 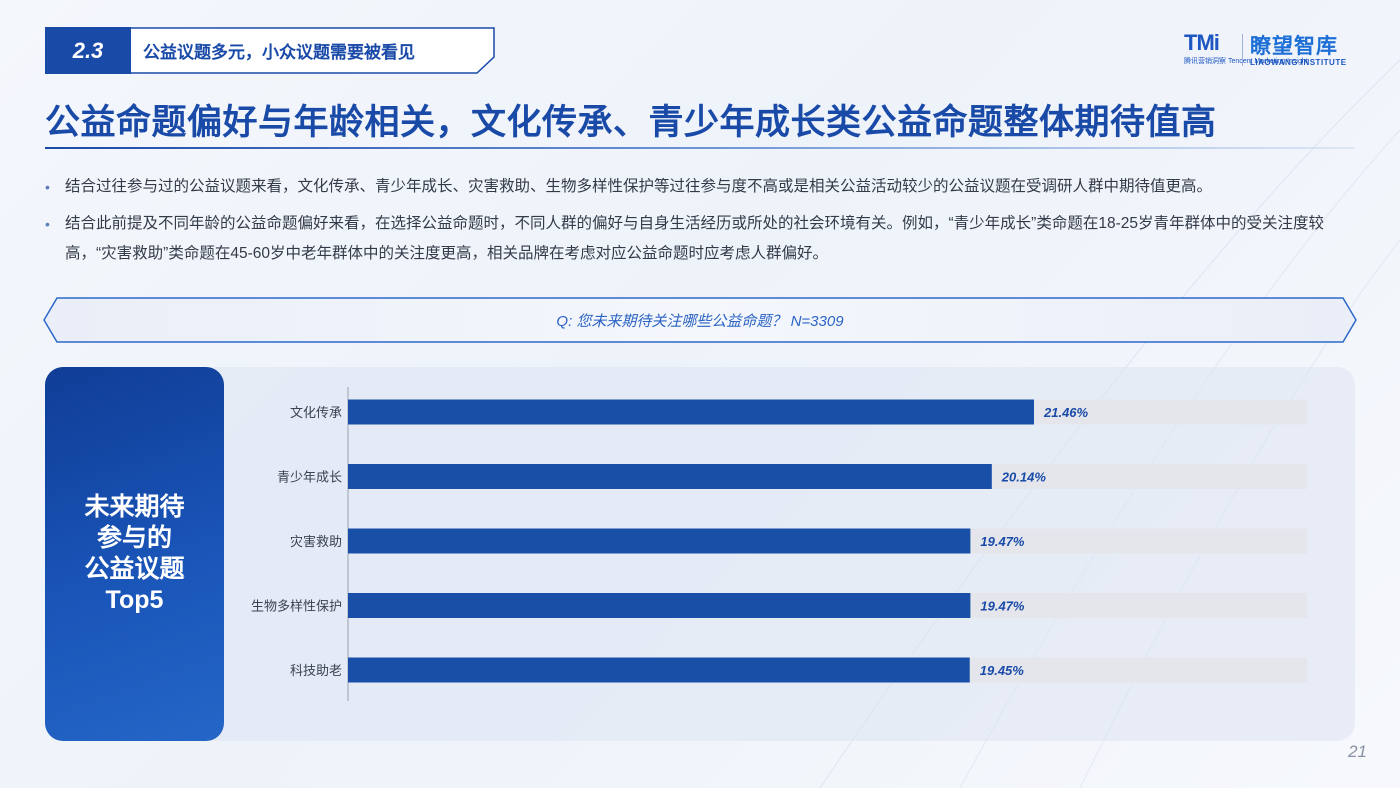 I want to click on category-label: 灾害救助, so click(x=316, y=541).